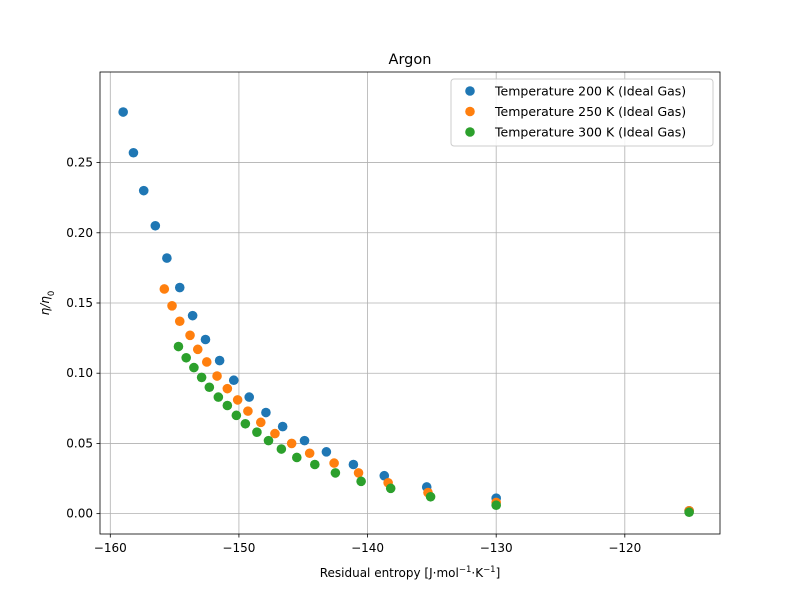 The image size is (800, 600). Describe the element at coordinates (590, 111) in the screenshot. I see `legend-label: Temperature 250 K (Ideal Gas)` at that location.